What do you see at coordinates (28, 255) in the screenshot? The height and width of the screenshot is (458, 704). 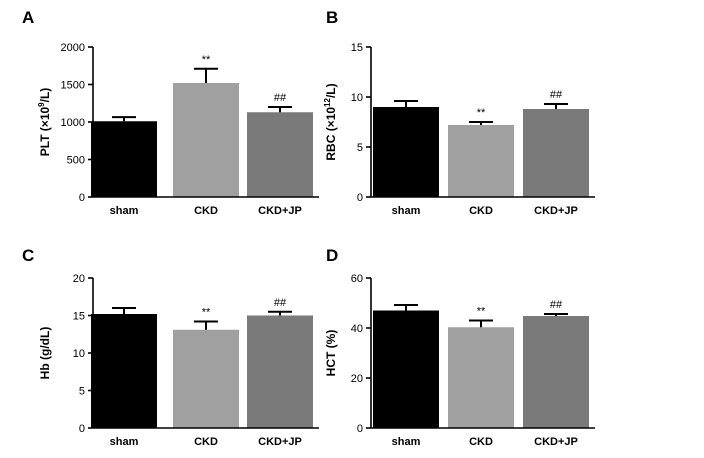 I see `panel-letter: C` at bounding box center [28, 255].